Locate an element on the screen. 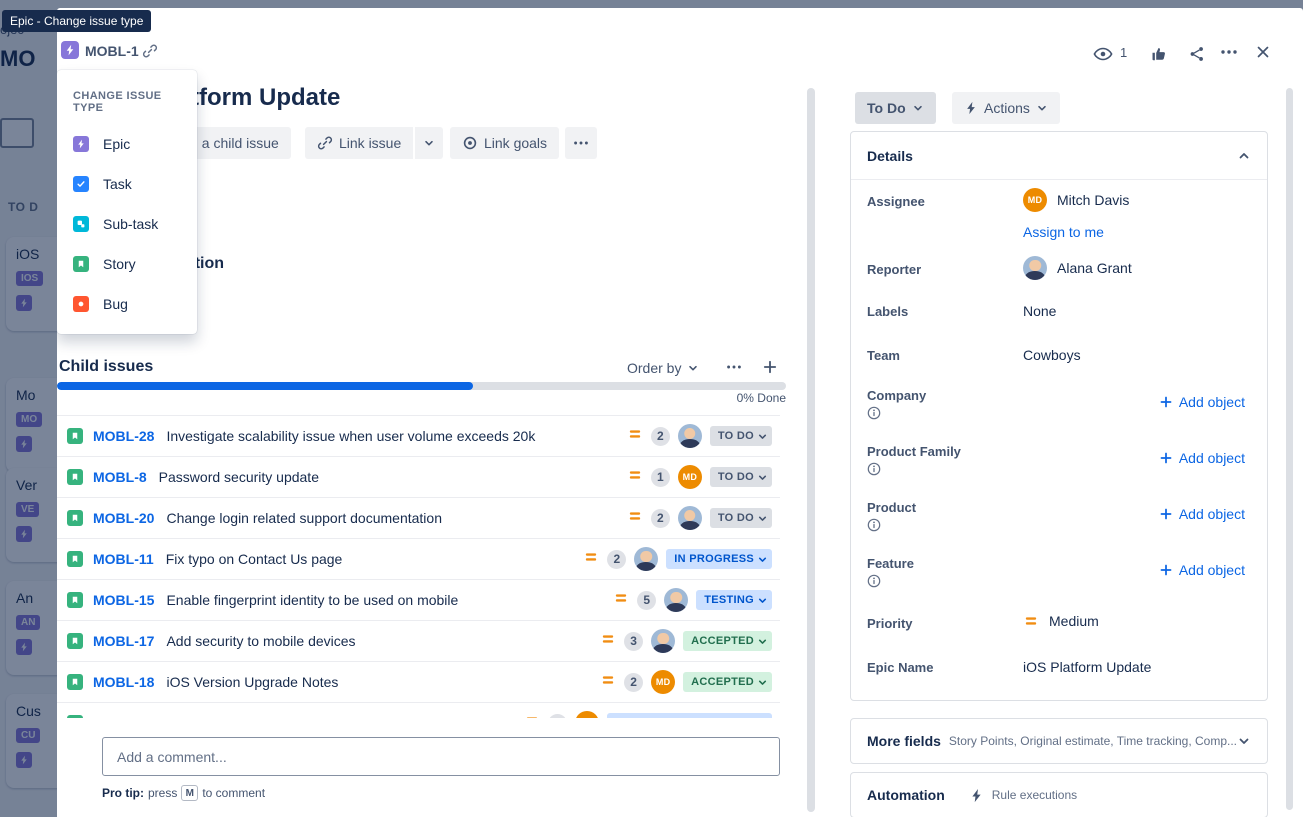 This screenshot has height=817, width=1303. company-add-object-button: Add object is located at coordinates (1202, 402).